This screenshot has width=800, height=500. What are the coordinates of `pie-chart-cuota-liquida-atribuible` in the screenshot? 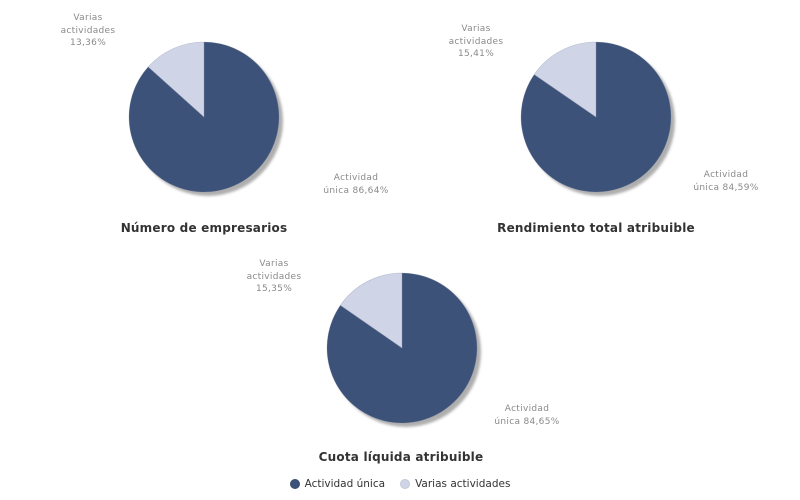 It's located at (403, 349).